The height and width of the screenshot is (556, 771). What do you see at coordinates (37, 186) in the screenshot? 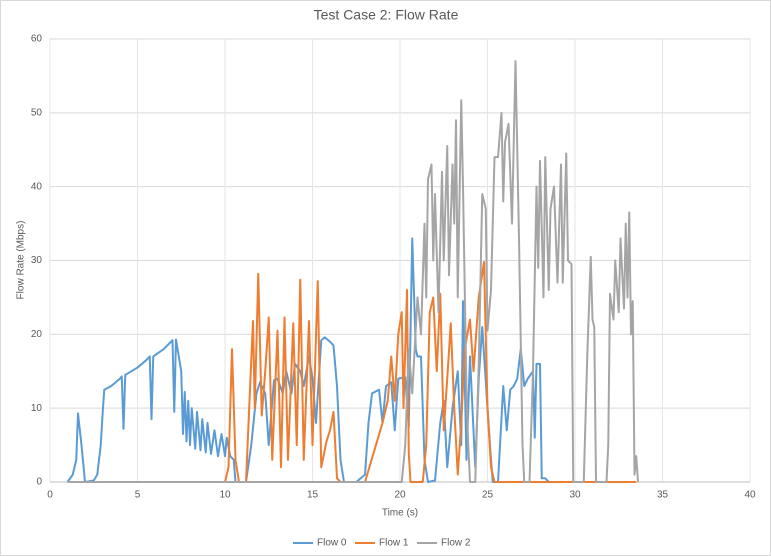
I see `y-tick-label: 40` at bounding box center [37, 186].